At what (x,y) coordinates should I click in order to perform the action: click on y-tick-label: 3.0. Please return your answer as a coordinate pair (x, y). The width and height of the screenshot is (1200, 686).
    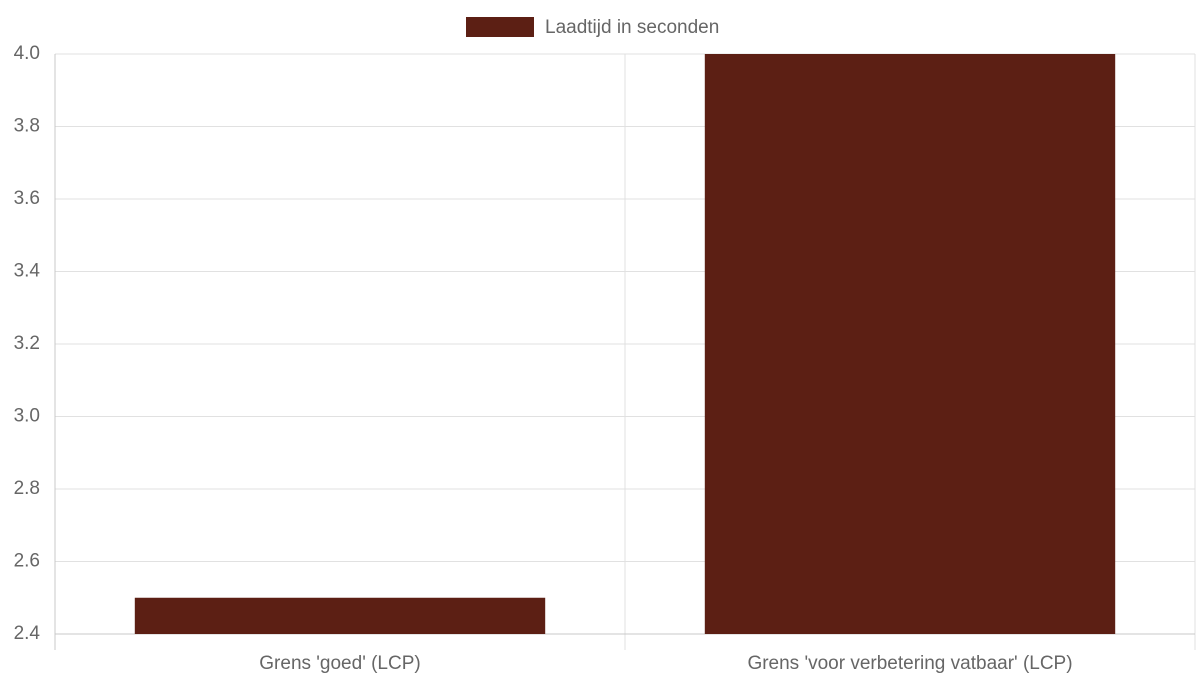
    Looking at the image, I should click on (27, 416).